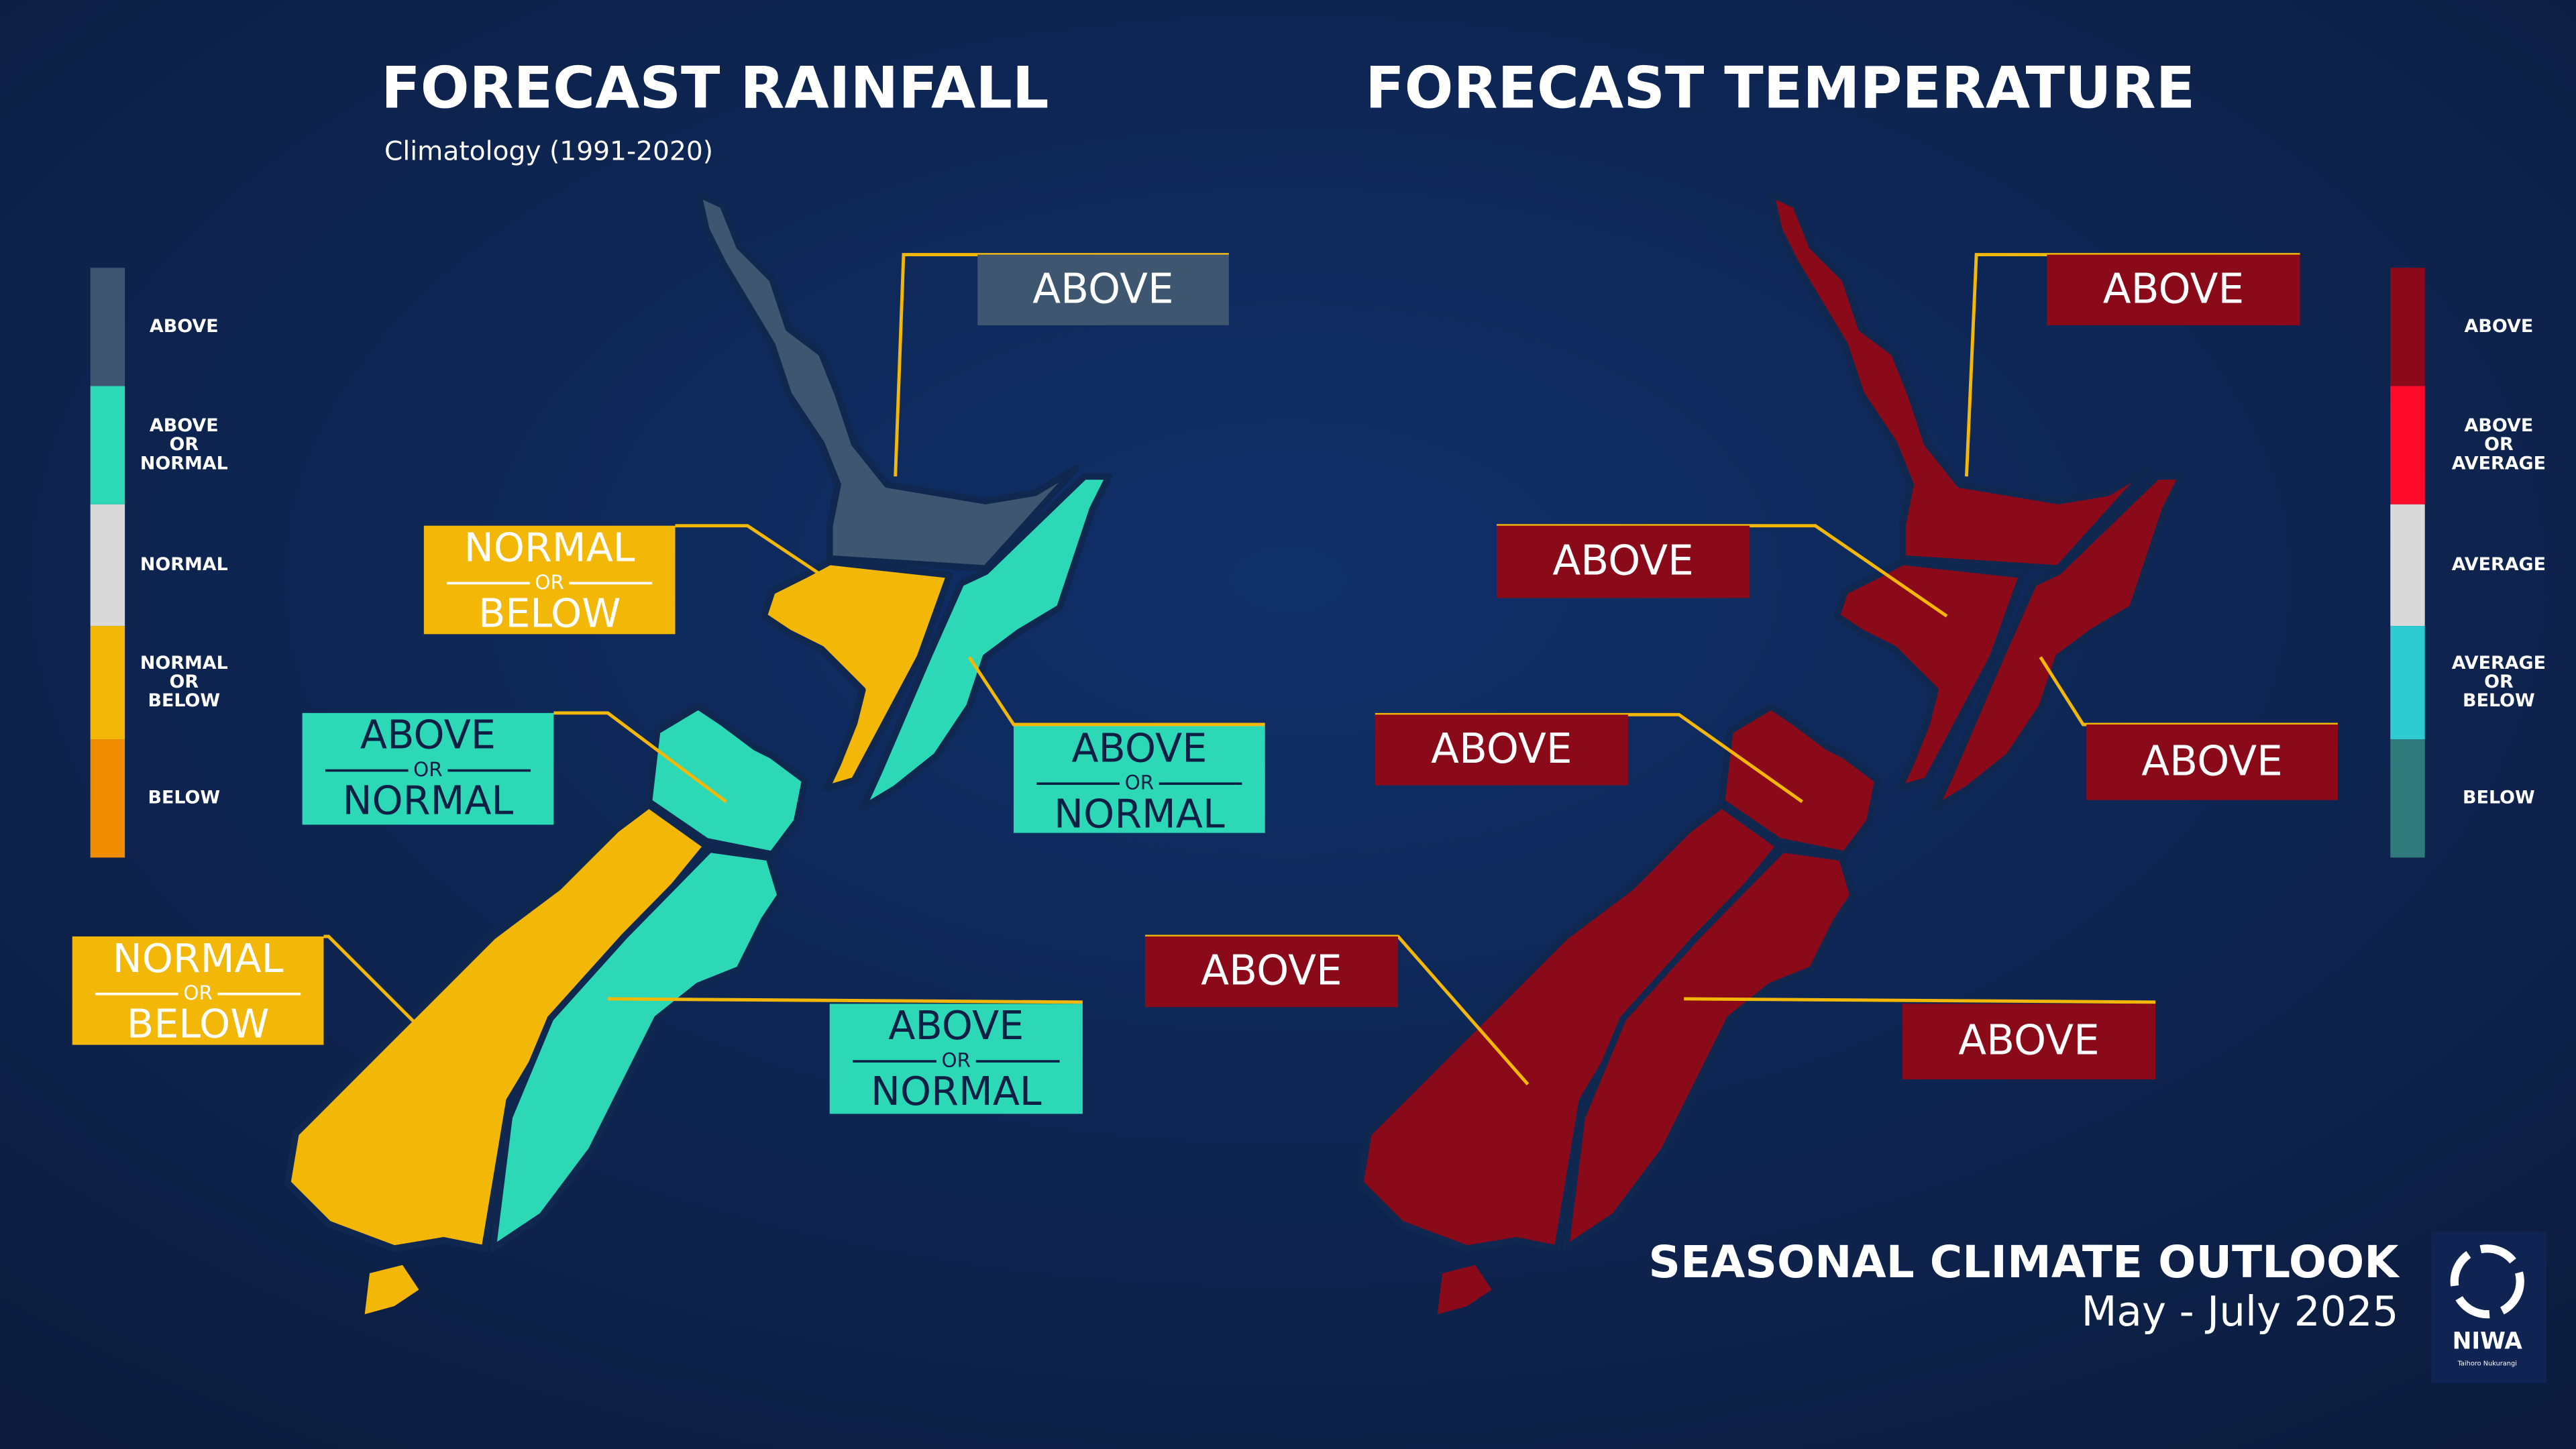 The width and height of the screenshot is (2576, 1449). I want to click on footer-subtitle: May - July 2025, so click(2240, 1312).